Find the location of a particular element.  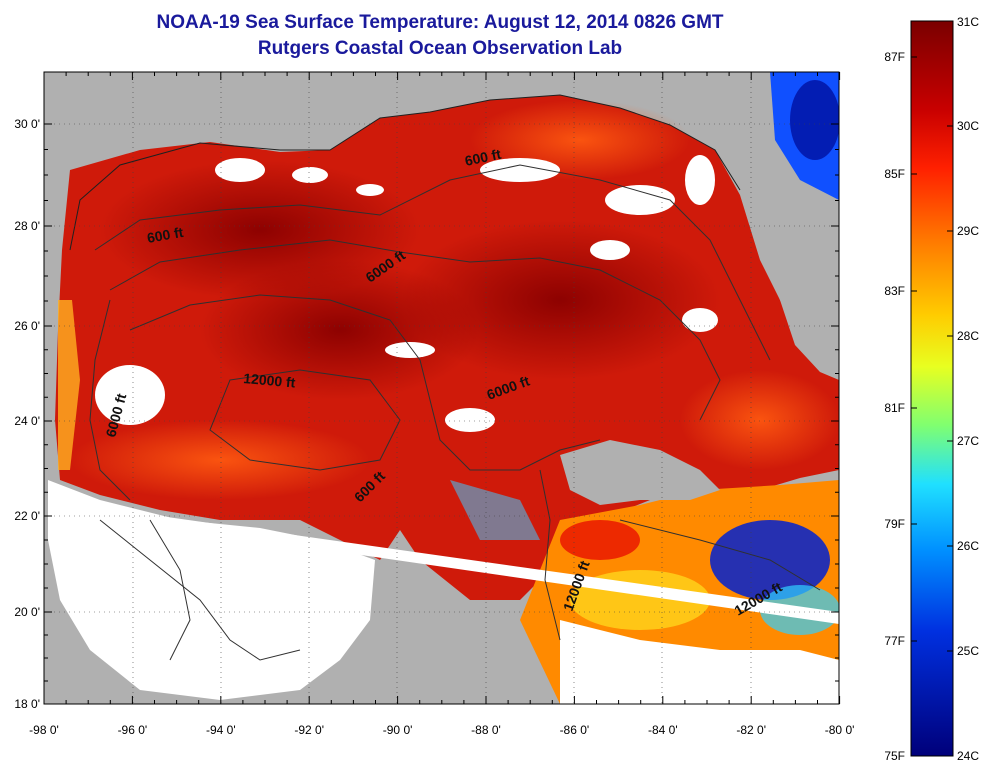

colorbar-fahrenheit-label: 81F is located at coordinates (894, 408).